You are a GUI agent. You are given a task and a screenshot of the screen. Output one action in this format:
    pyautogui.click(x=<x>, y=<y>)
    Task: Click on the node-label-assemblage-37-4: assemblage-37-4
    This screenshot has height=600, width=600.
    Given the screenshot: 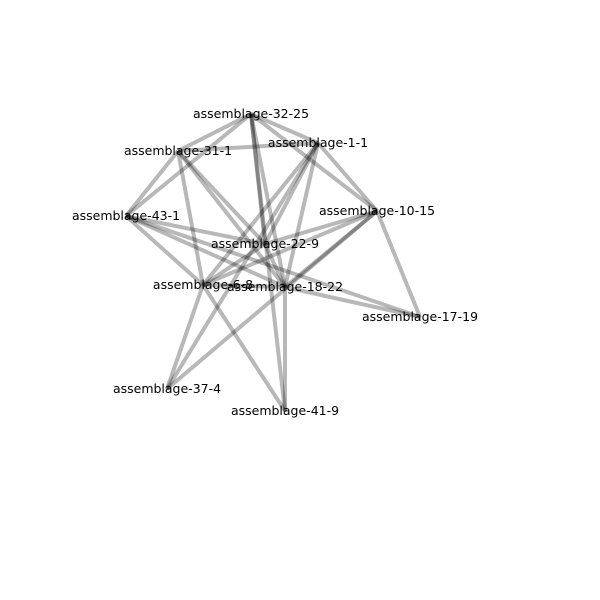 What is the action you would take?
    pyautogui.click(x=167, y=388)
    